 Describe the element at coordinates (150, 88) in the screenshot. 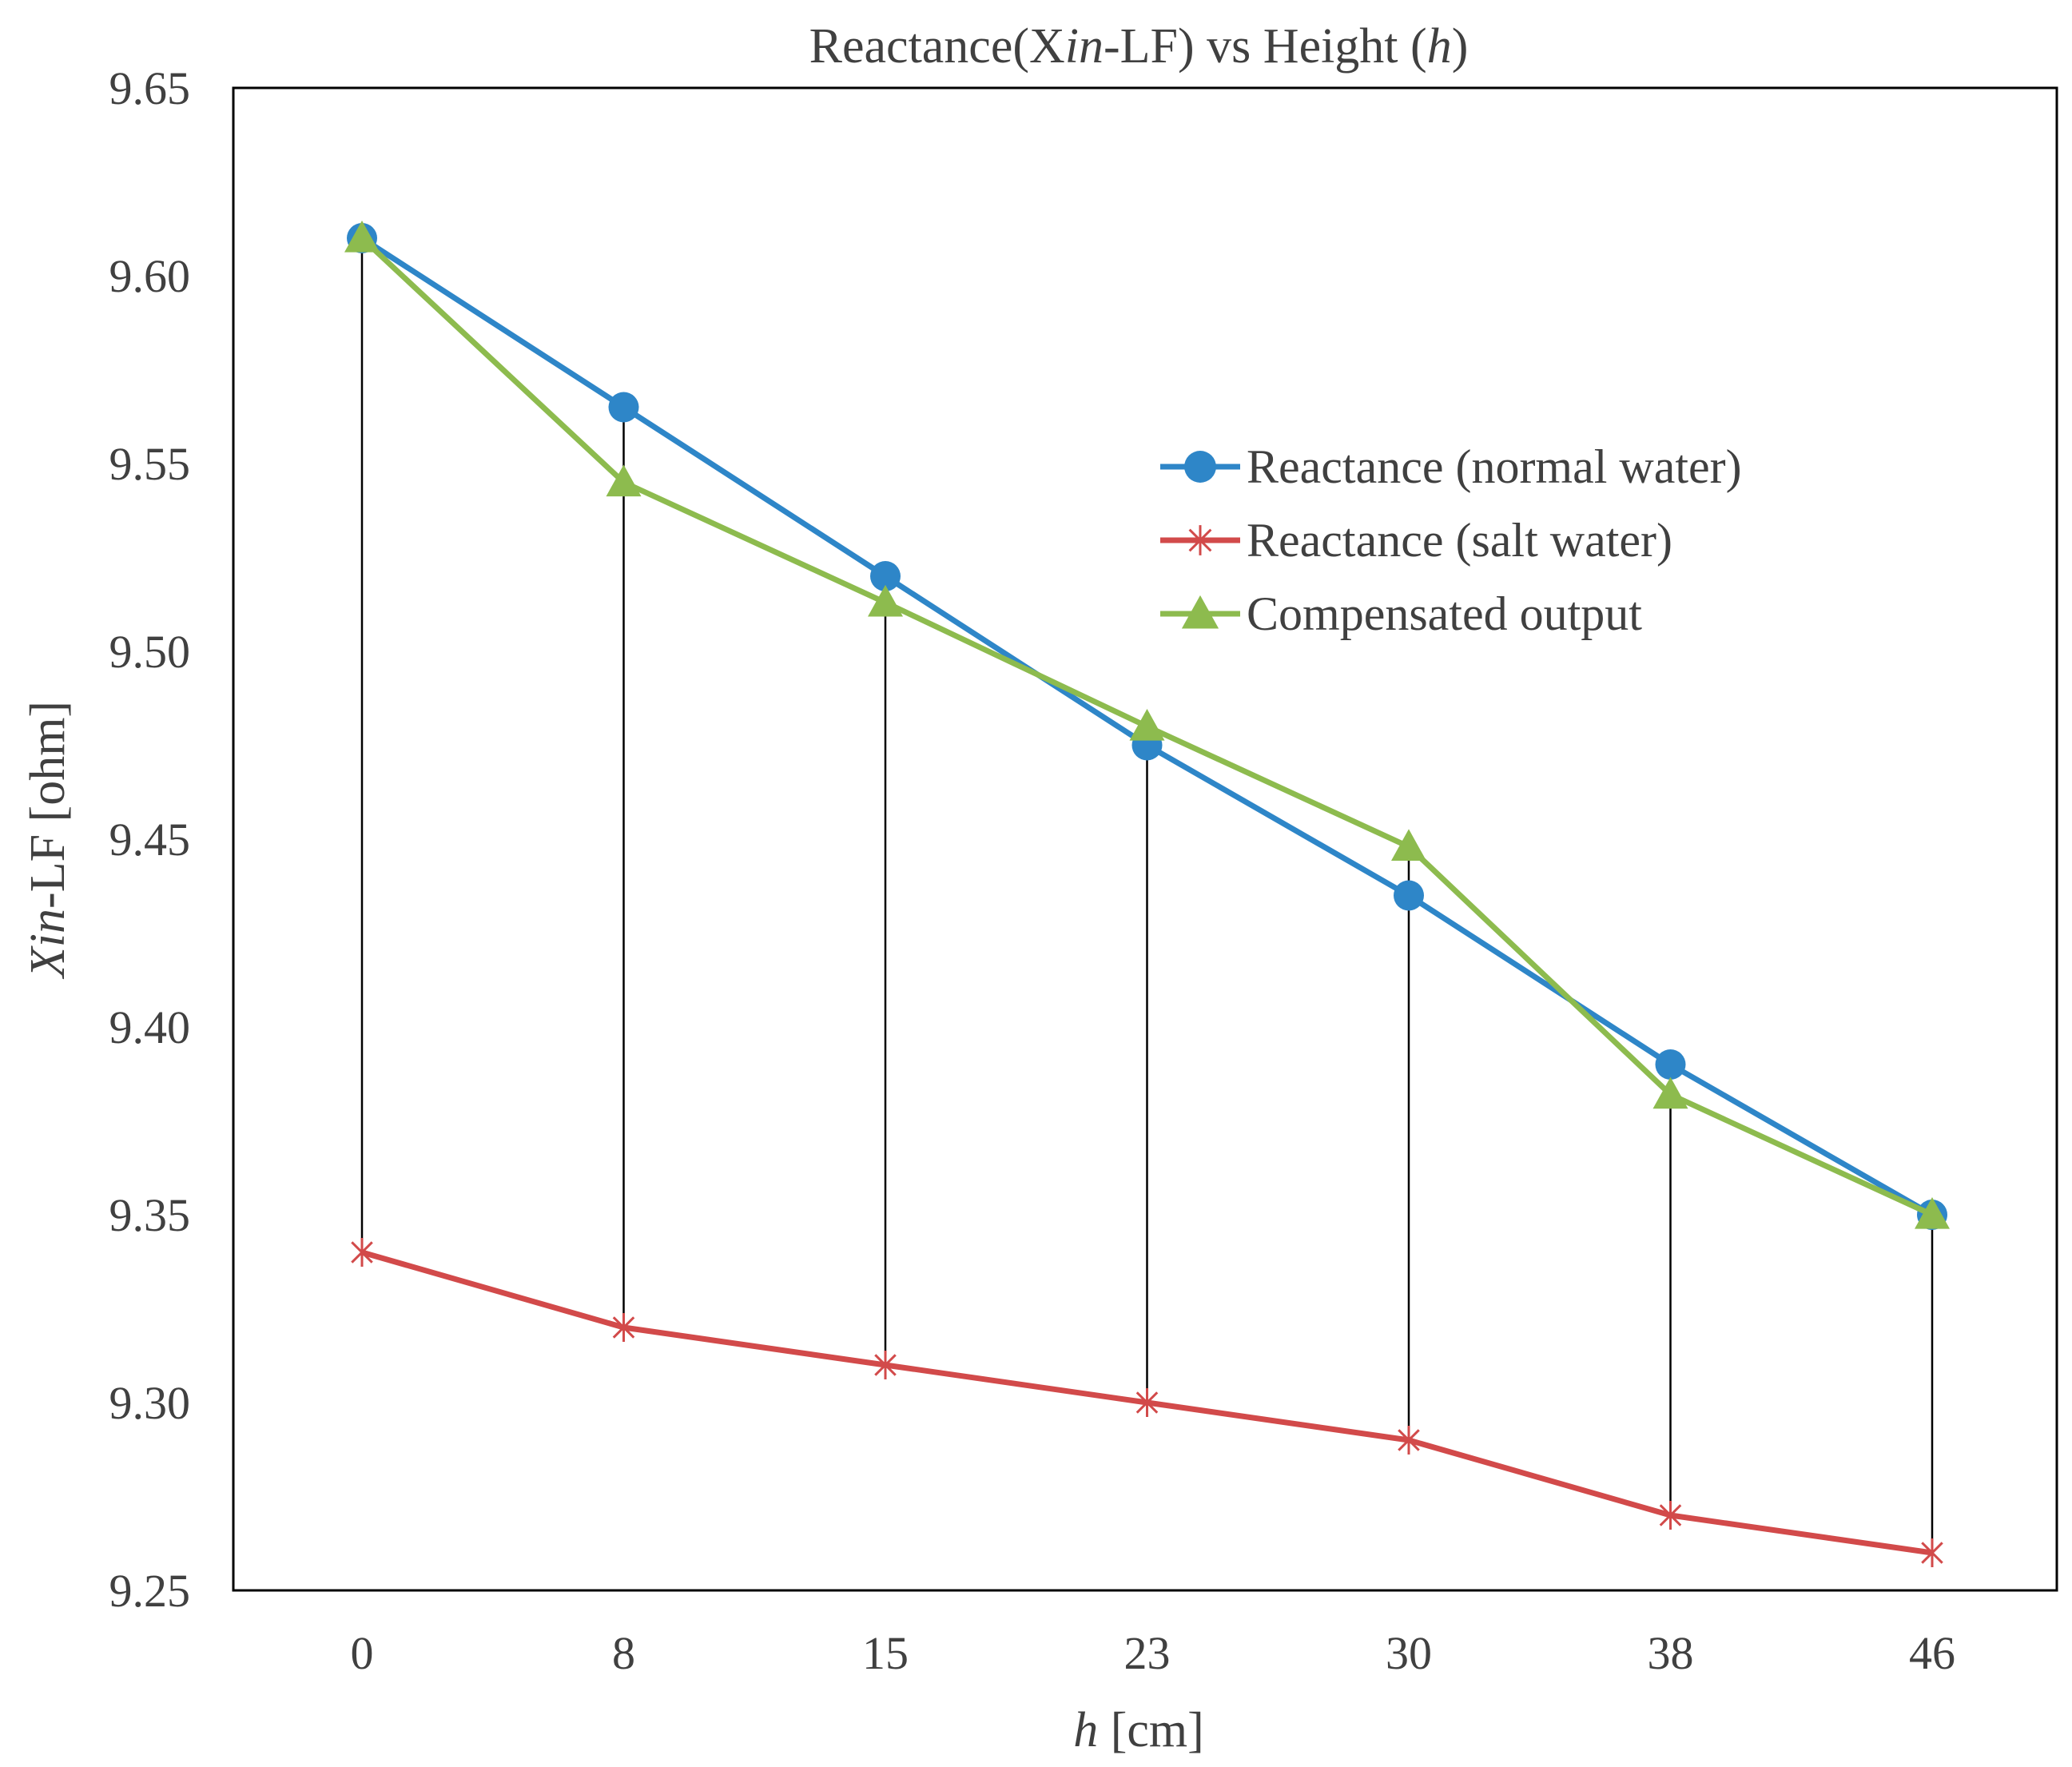

I see `y-tick-label: 9.65` at that location.